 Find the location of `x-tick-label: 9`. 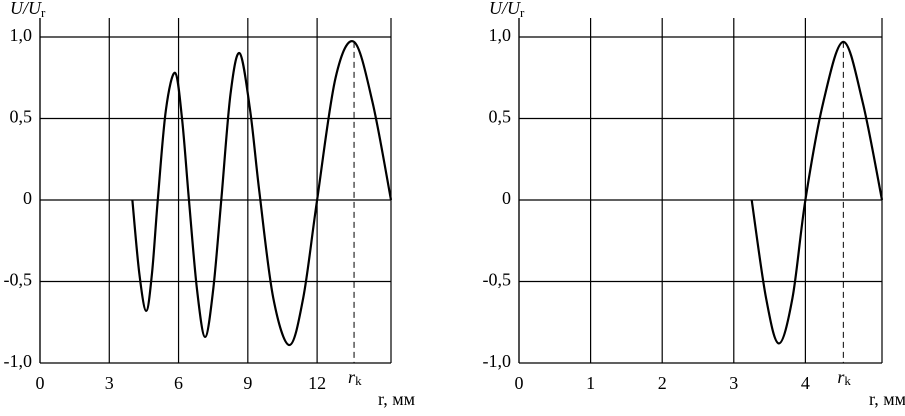

x-tick-label: 9 is located at coordinates (247, 383).